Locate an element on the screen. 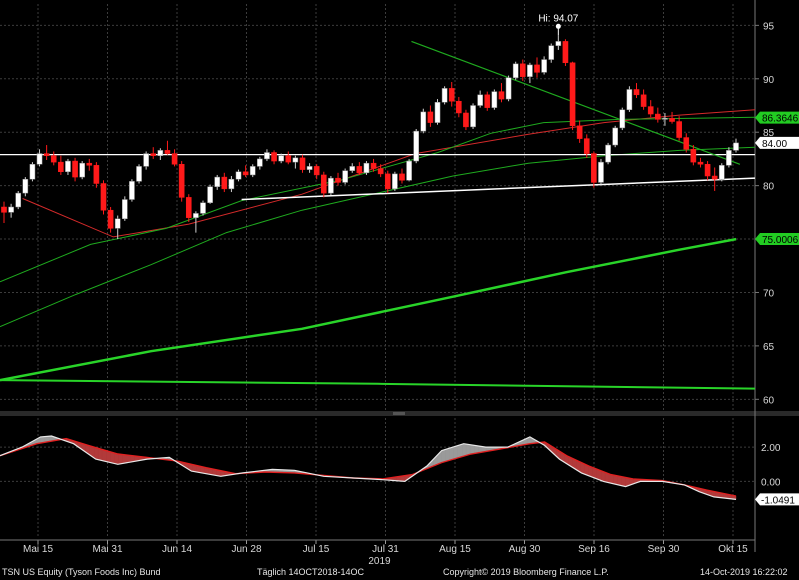  price-value-tag-label: 75.0006 is located at coordinates (780, 240).